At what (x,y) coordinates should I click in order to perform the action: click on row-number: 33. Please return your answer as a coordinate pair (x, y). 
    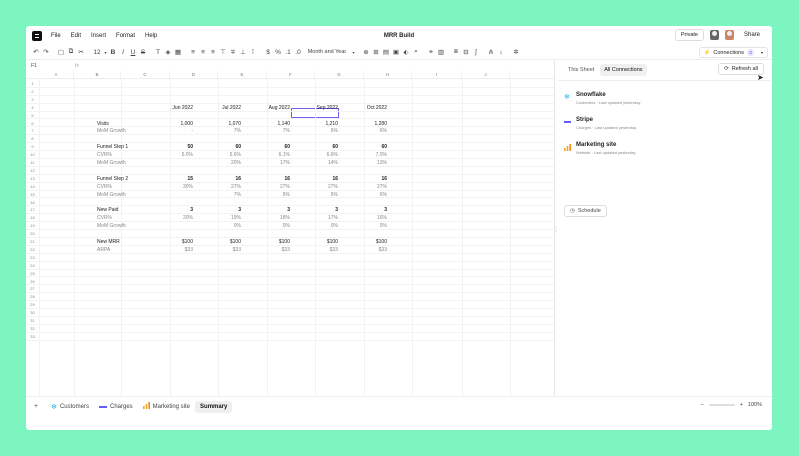
    Looking at the image, I should click on (32, 336).